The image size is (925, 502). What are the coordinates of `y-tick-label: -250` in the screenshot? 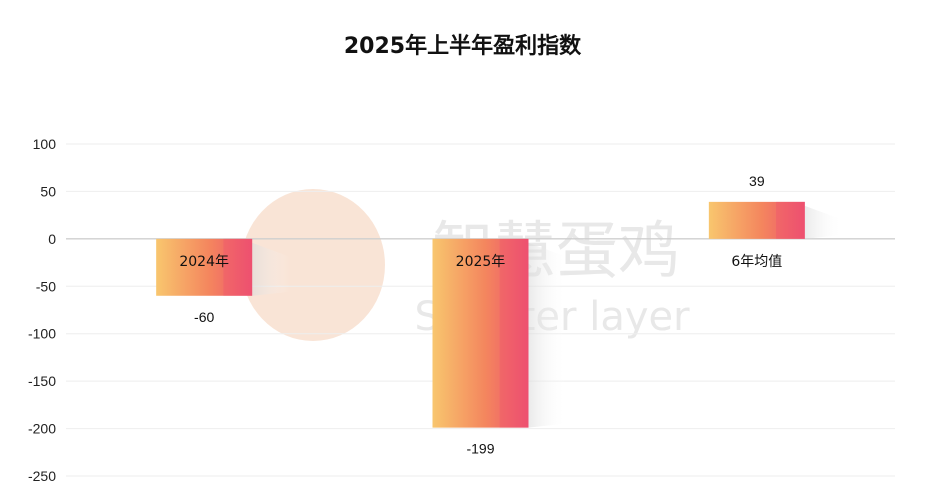 It's located at (42, 476).